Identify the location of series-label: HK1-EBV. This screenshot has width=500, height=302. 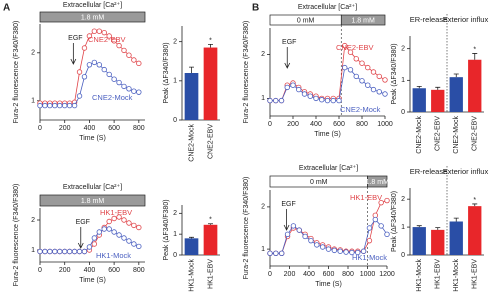
(366, 197).